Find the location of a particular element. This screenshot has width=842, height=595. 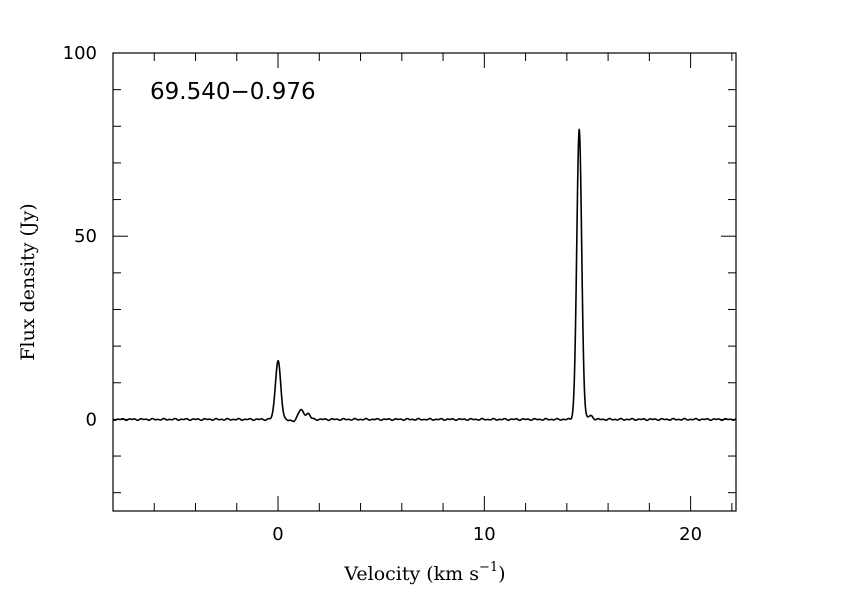

x-tick-label: 20 is located at coordinates (690, 534).